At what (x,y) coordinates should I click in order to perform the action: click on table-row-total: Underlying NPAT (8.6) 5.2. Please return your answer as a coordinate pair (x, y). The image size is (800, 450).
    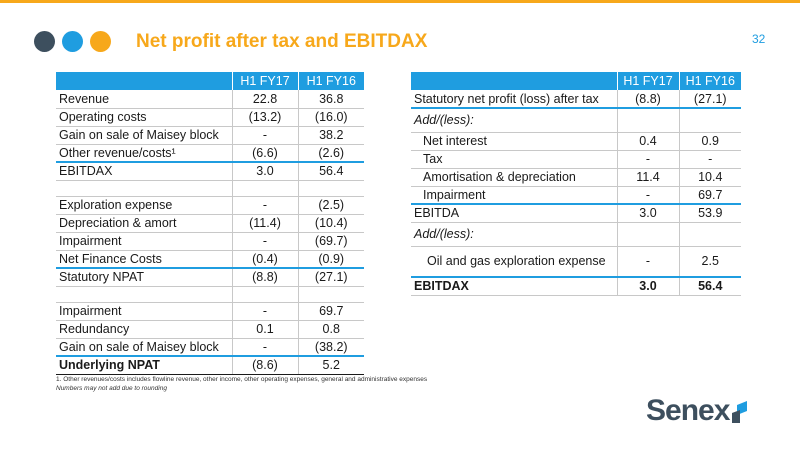
    Looking at the image, I should click on (210, 365).